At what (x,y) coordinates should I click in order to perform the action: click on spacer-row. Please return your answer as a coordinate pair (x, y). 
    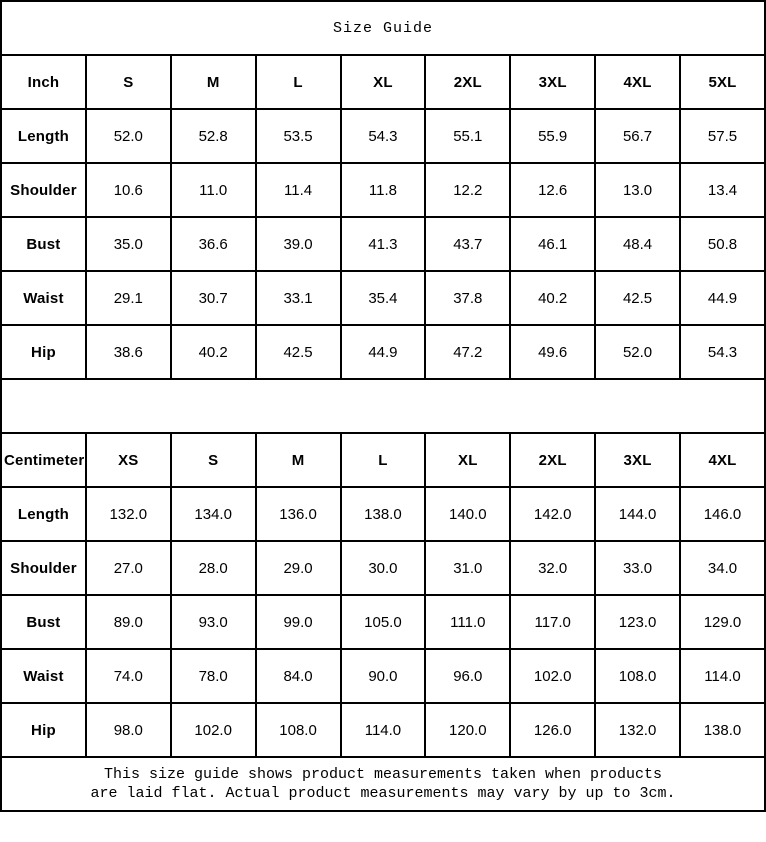
    Looking at the image, I should click on (383, 406).